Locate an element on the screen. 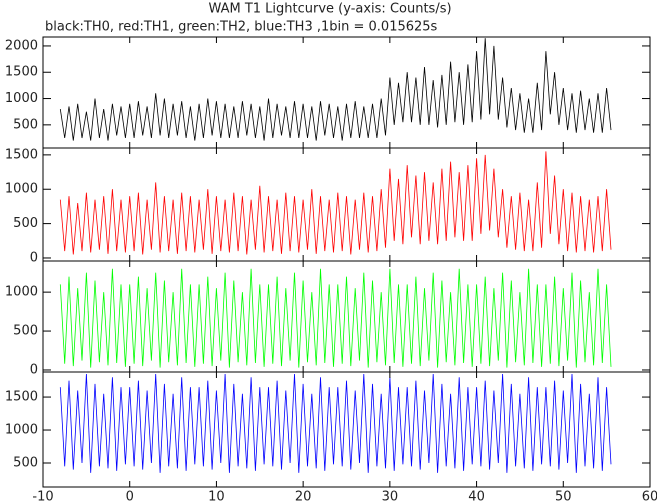 This screenshot has height=504, width=657. x-tick-label: 60 is located at coordinates (649, 497).